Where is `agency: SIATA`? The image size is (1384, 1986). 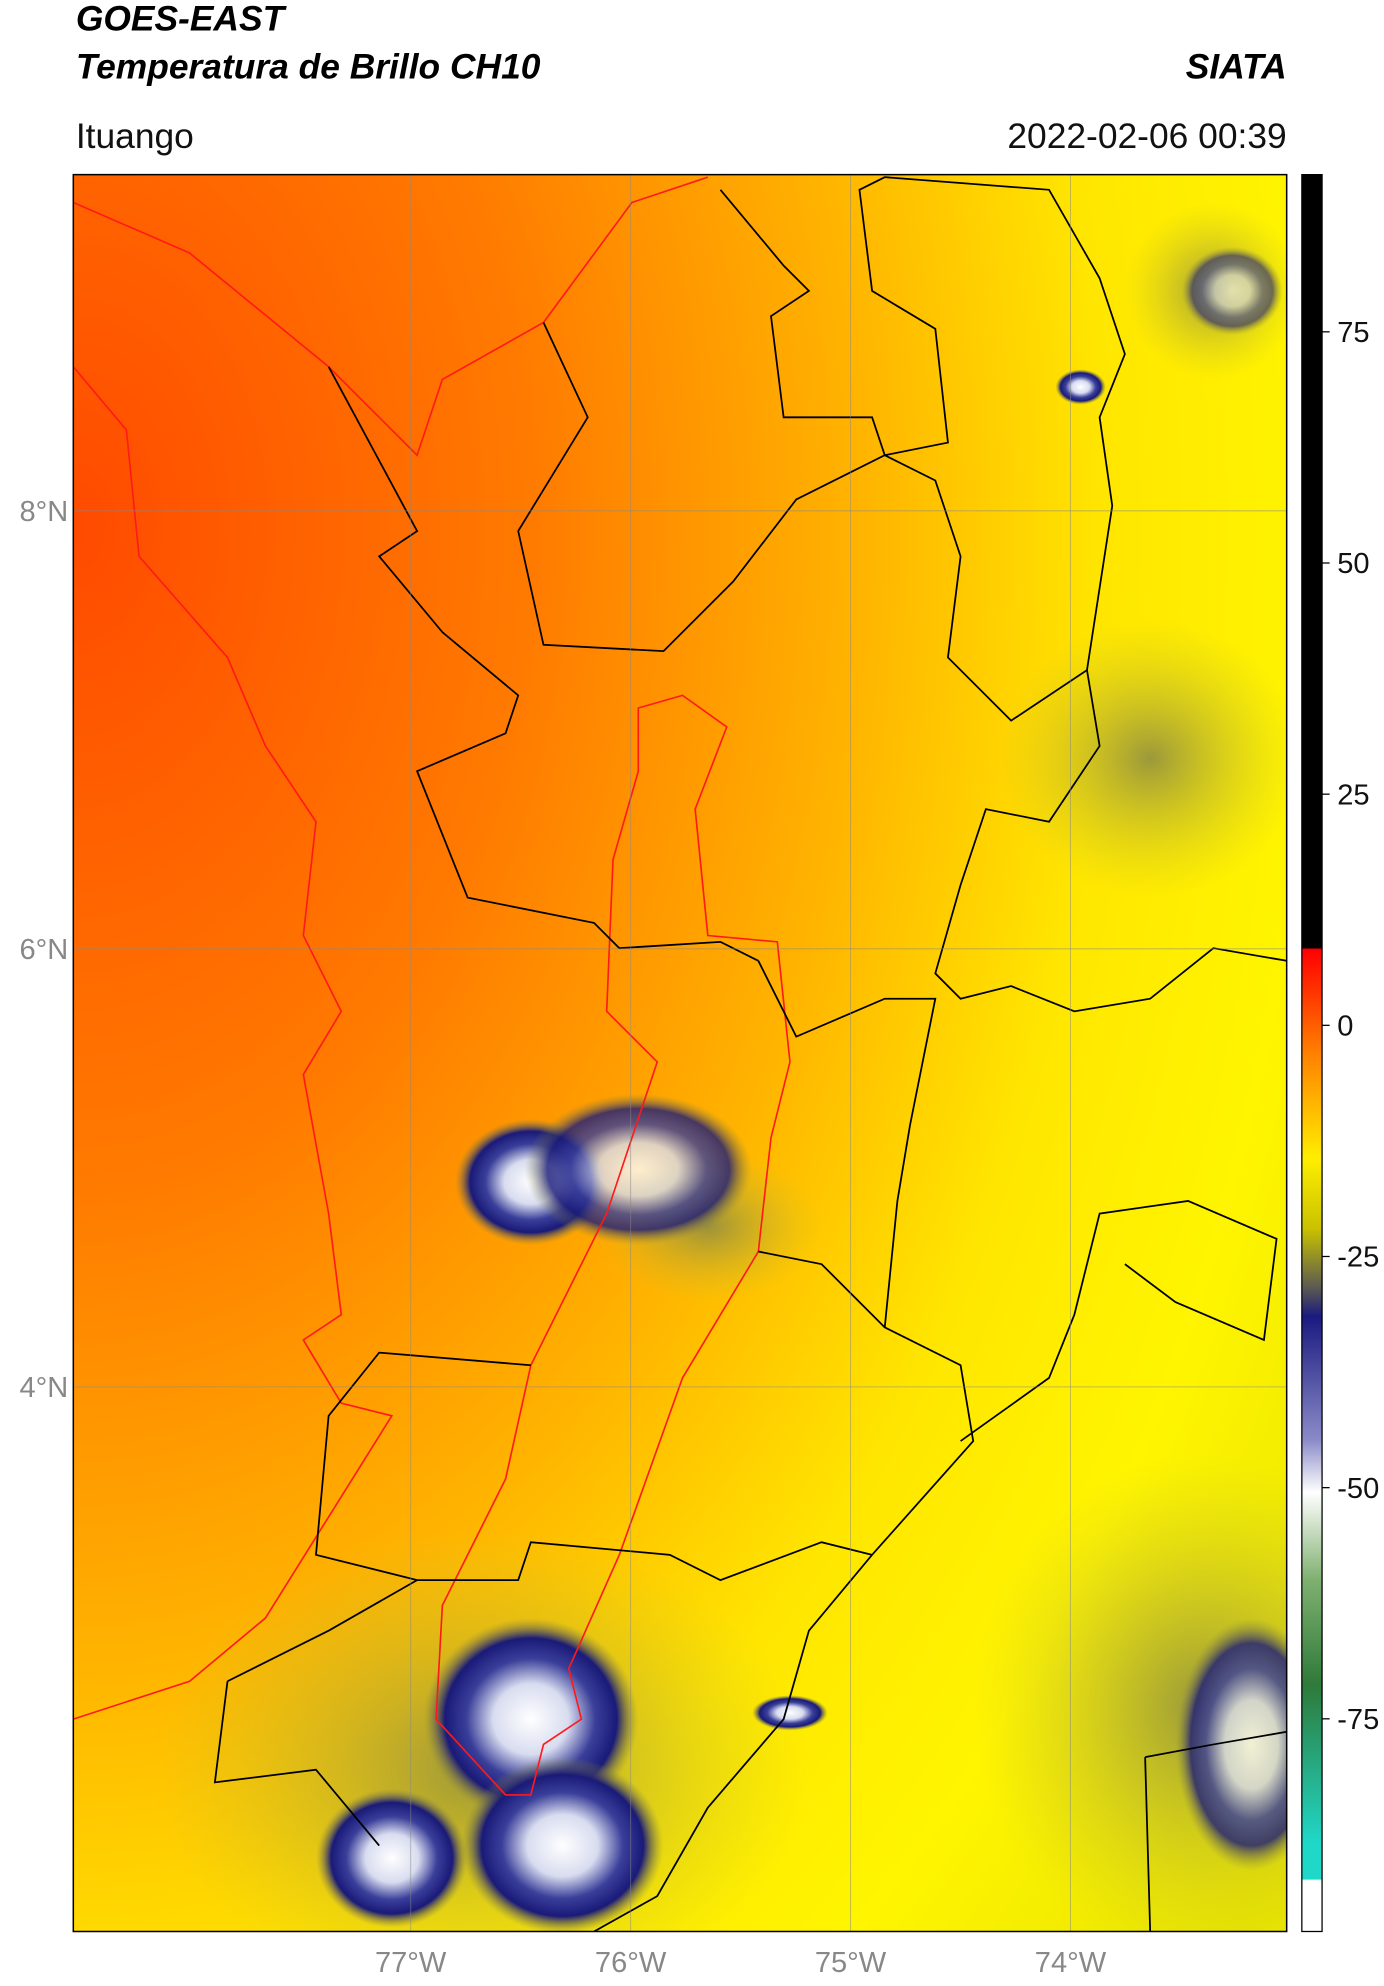 agency: SIATA is located at coordinates (1236, 67).